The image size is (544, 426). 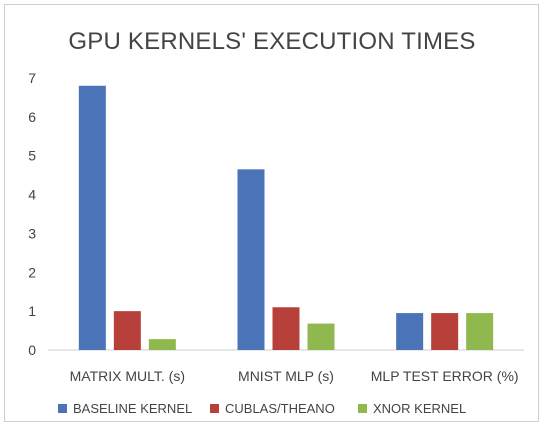 What do you see at coordinates (286, 376) in the screenshot?
I see `category-label: MNIST MLP (s)` at bounding box center [286, 376].